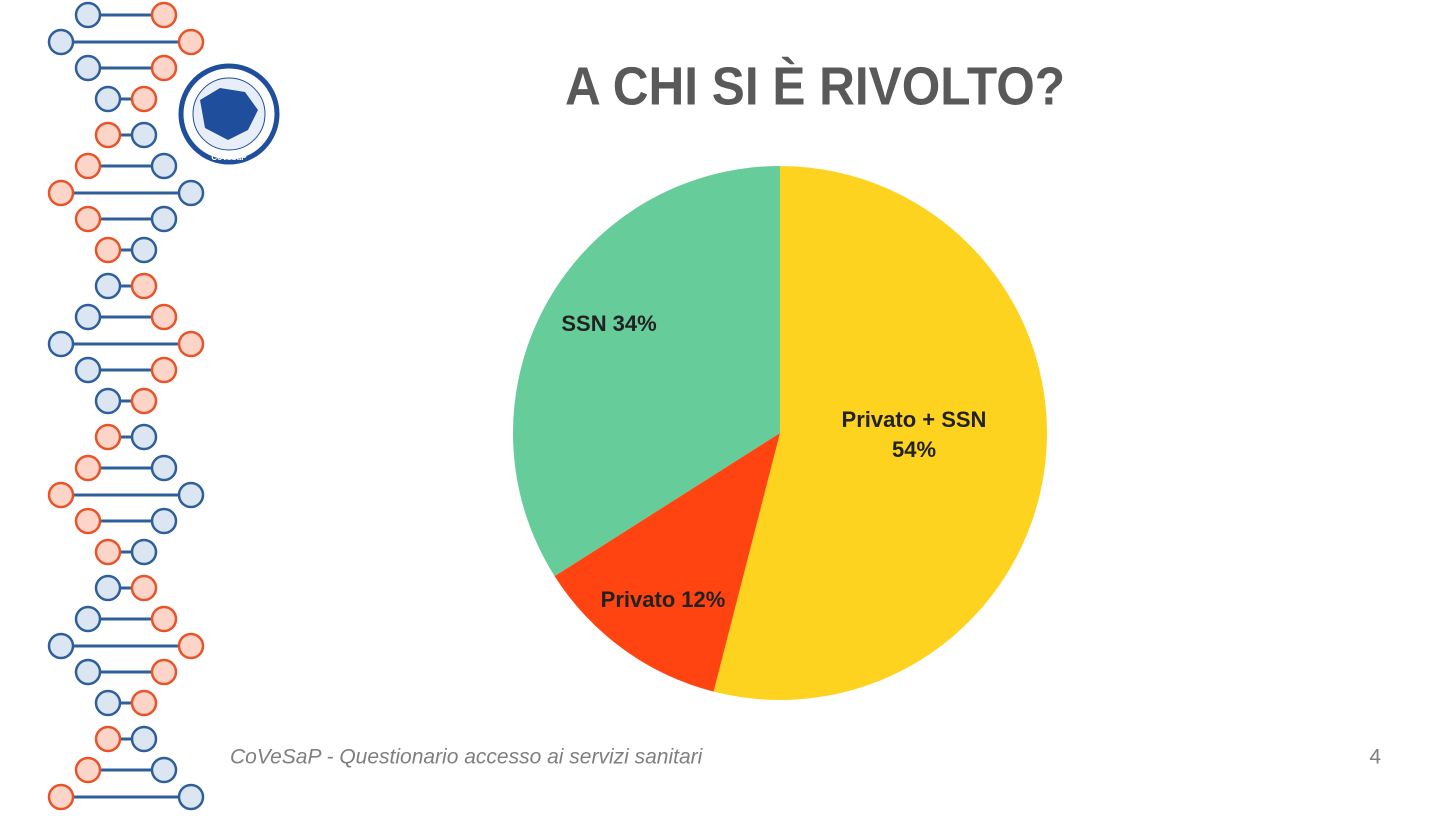  I want to click on slice-category: SSN, so click(583, 323).